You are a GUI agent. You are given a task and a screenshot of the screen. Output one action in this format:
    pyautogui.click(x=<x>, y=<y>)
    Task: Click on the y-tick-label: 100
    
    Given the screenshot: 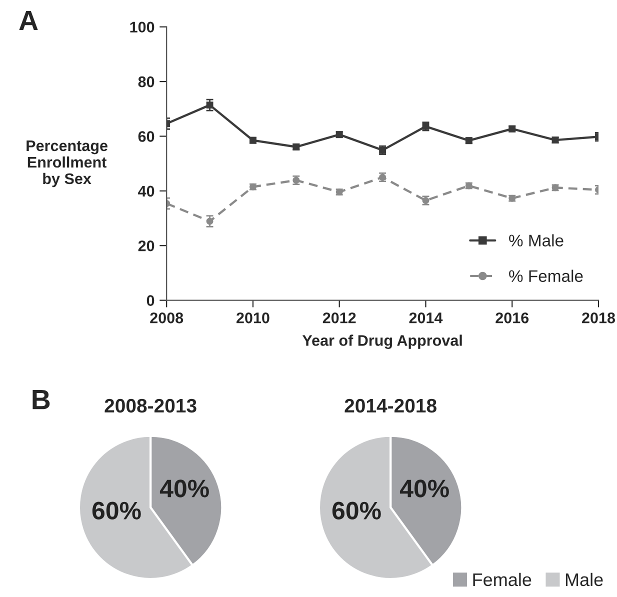 What is the action you would take?
    pyautogui.click(x=142, y=27)
    